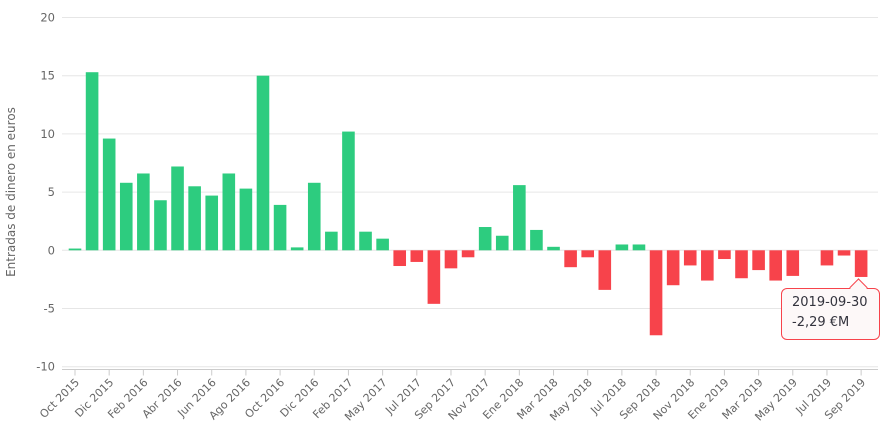 This screenshot has width=885, height=438. I want to click on y-axis-tick-label: 5, so click(51, 192).